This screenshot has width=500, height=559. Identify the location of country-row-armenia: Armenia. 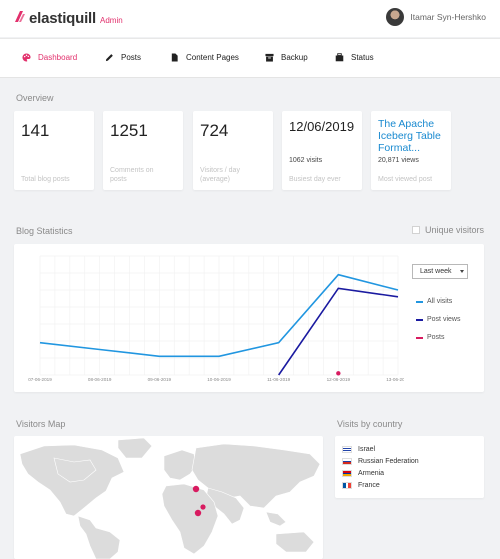
(363, 473).